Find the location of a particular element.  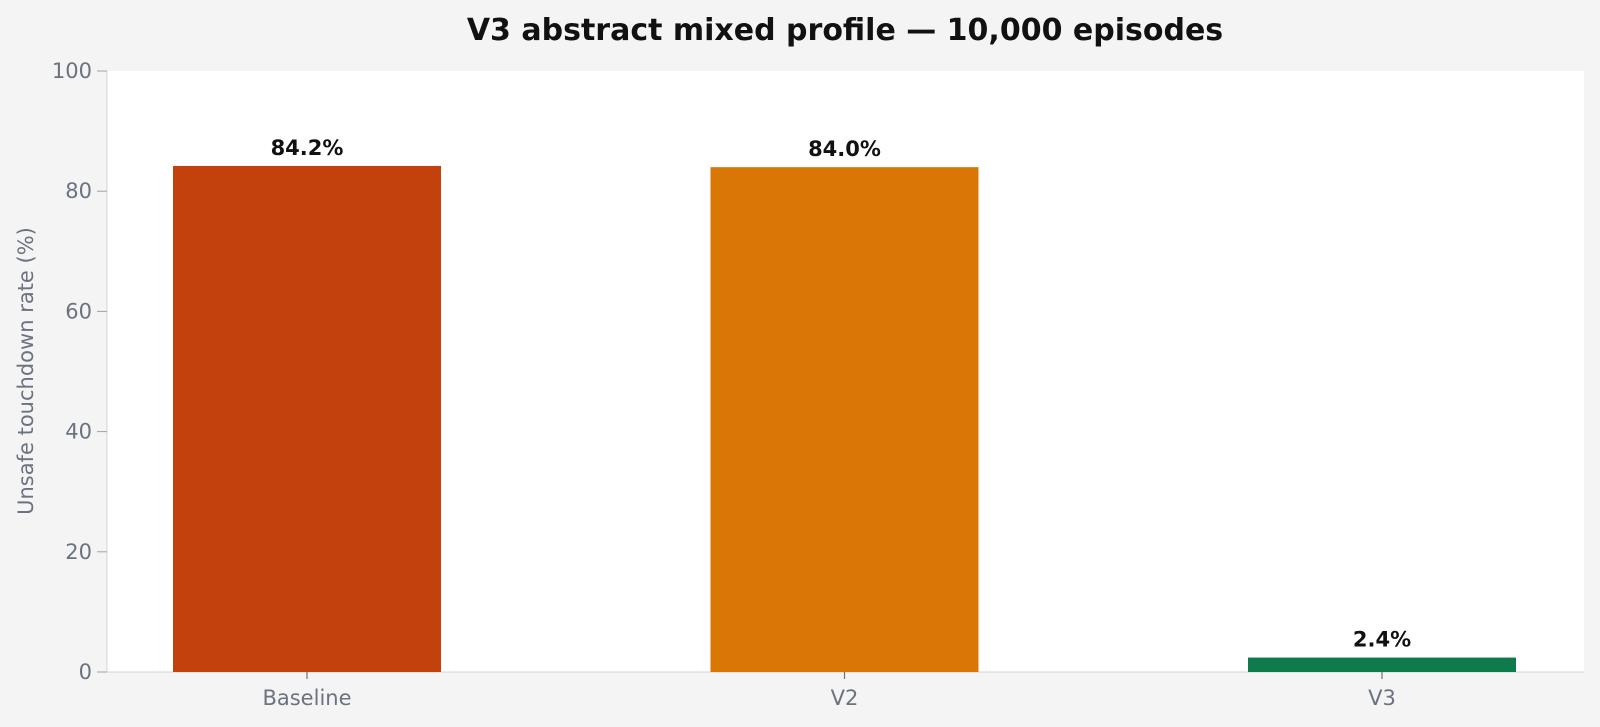

y-tick-label: 80 is located at coordinates (78, 191).